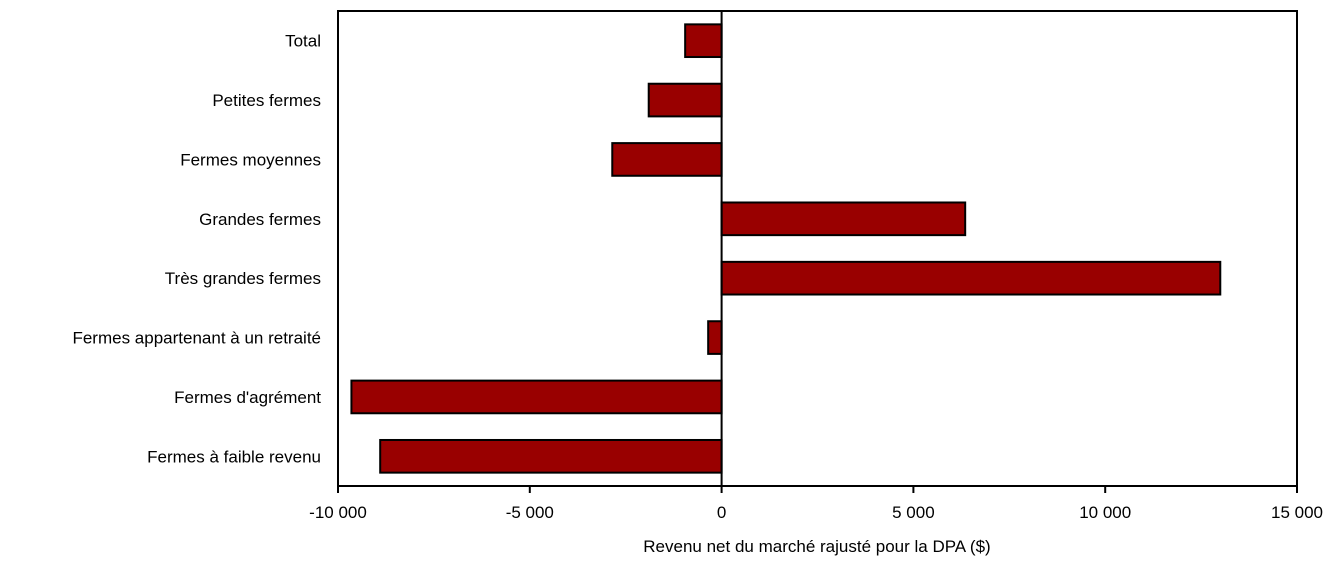  I want to click on category-label: Grandes fermes, so click(260, 219).